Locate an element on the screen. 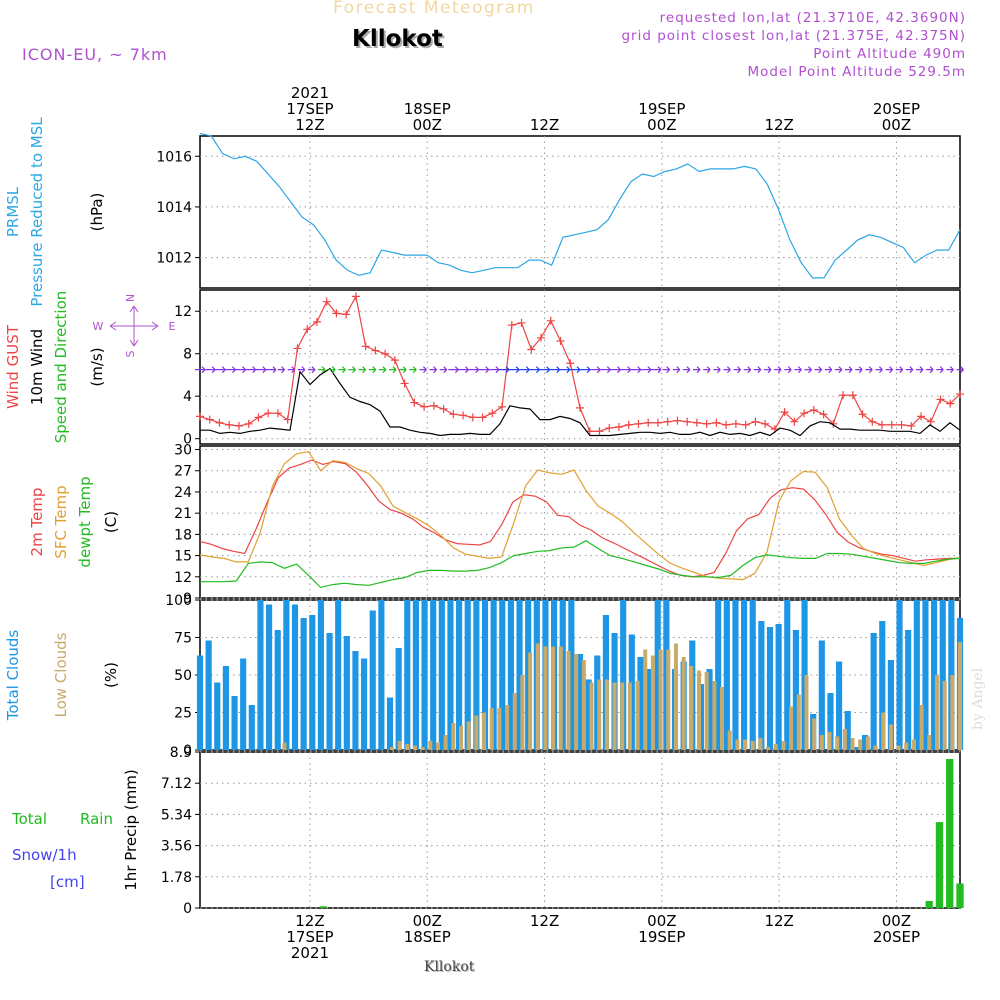 The height and width of the screenshot is (1000, 1000). time-label-top: 17SEP is located at coordinates (309, 109).